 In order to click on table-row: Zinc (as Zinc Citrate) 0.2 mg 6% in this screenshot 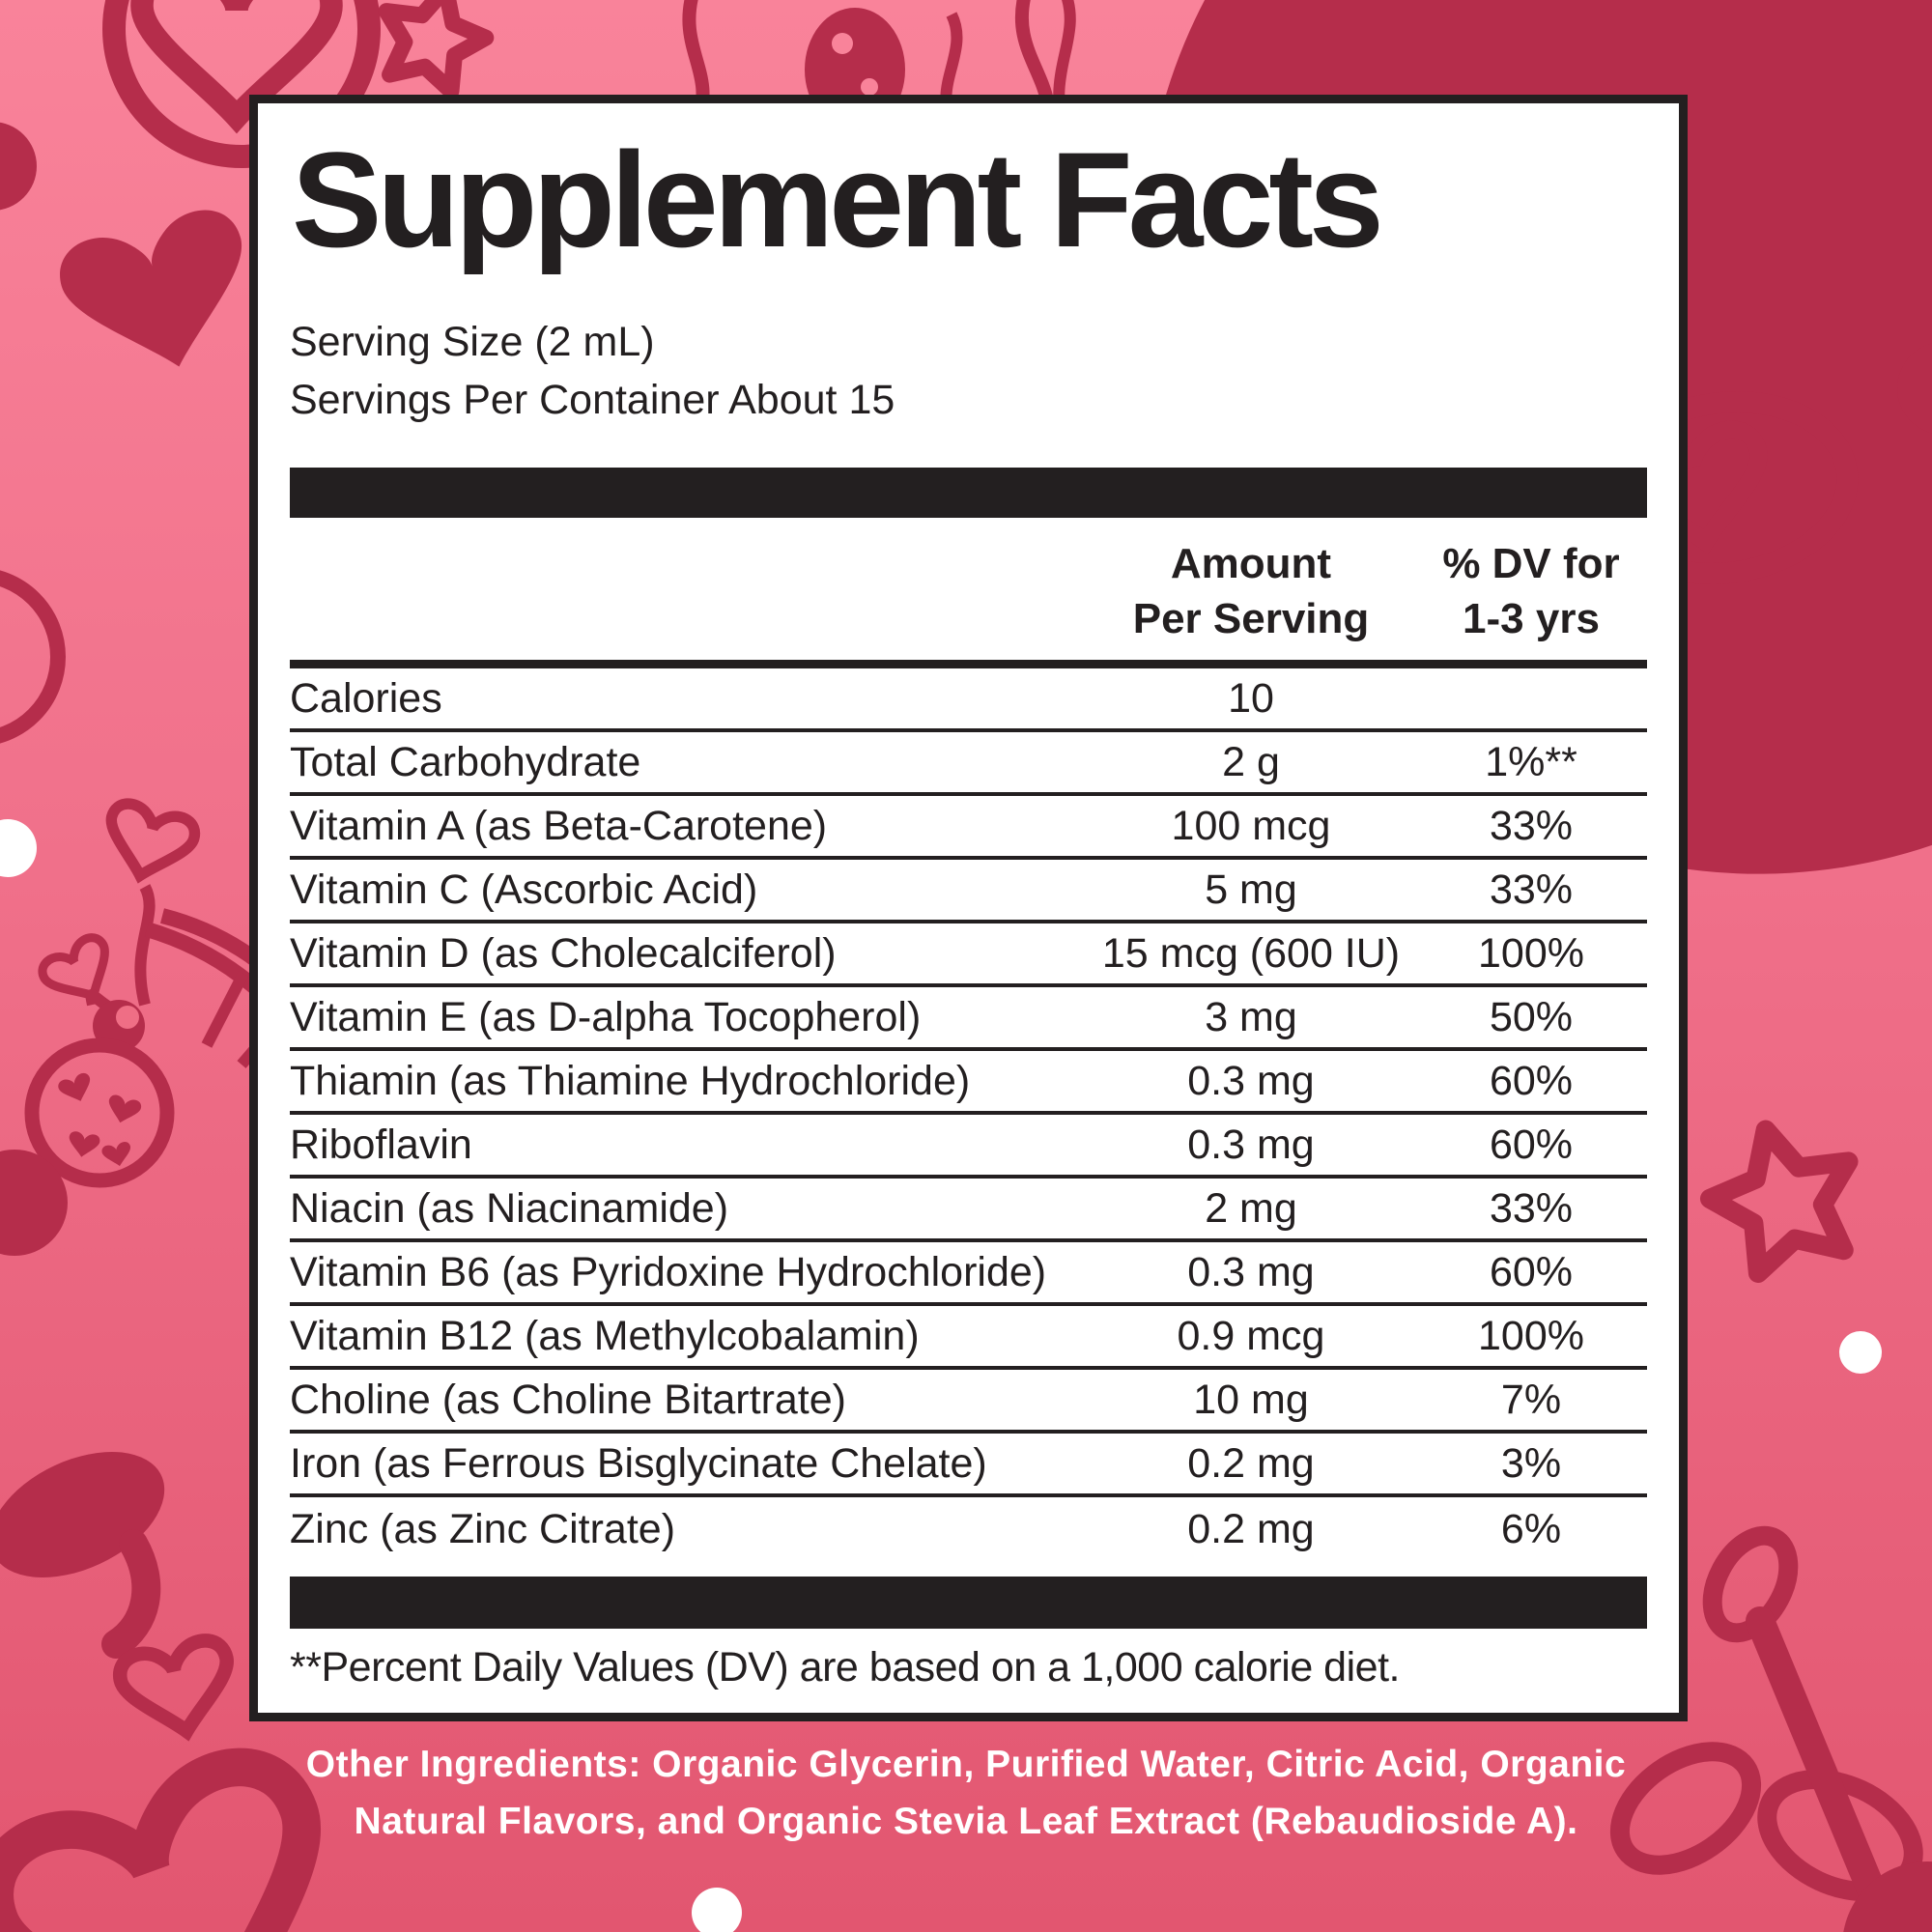, I will do `click(926, 1528)`.